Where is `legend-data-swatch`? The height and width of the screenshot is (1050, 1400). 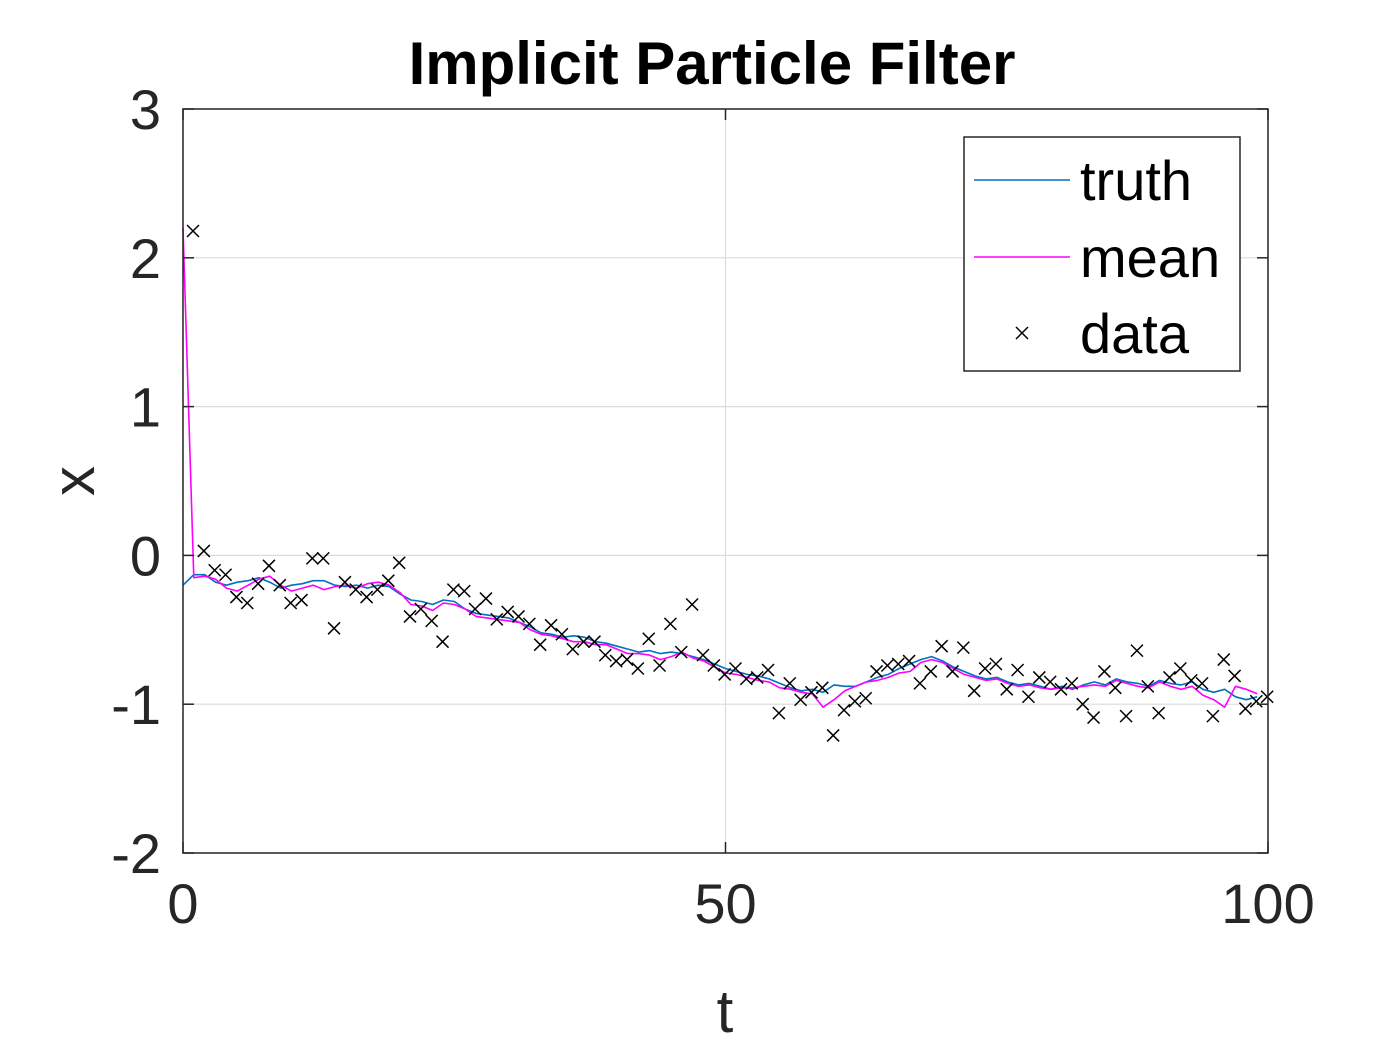 legend-data-swatch is located at coordinates (1022, 333).